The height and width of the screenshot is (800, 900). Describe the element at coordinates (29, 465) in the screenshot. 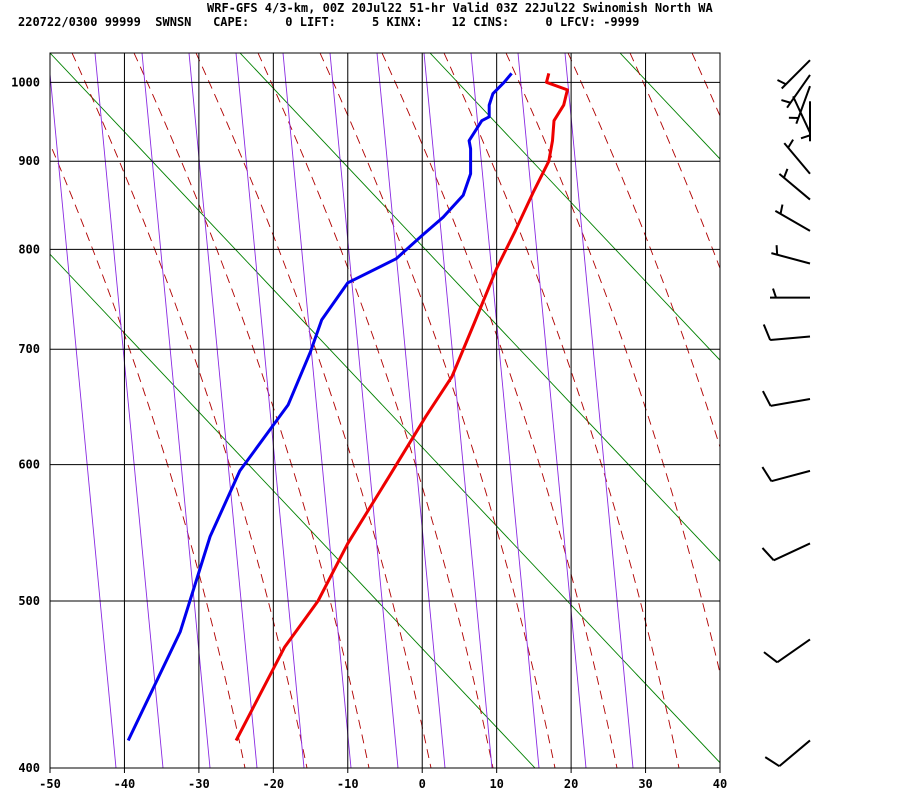

I see `y-tick-label: 600` at that location.